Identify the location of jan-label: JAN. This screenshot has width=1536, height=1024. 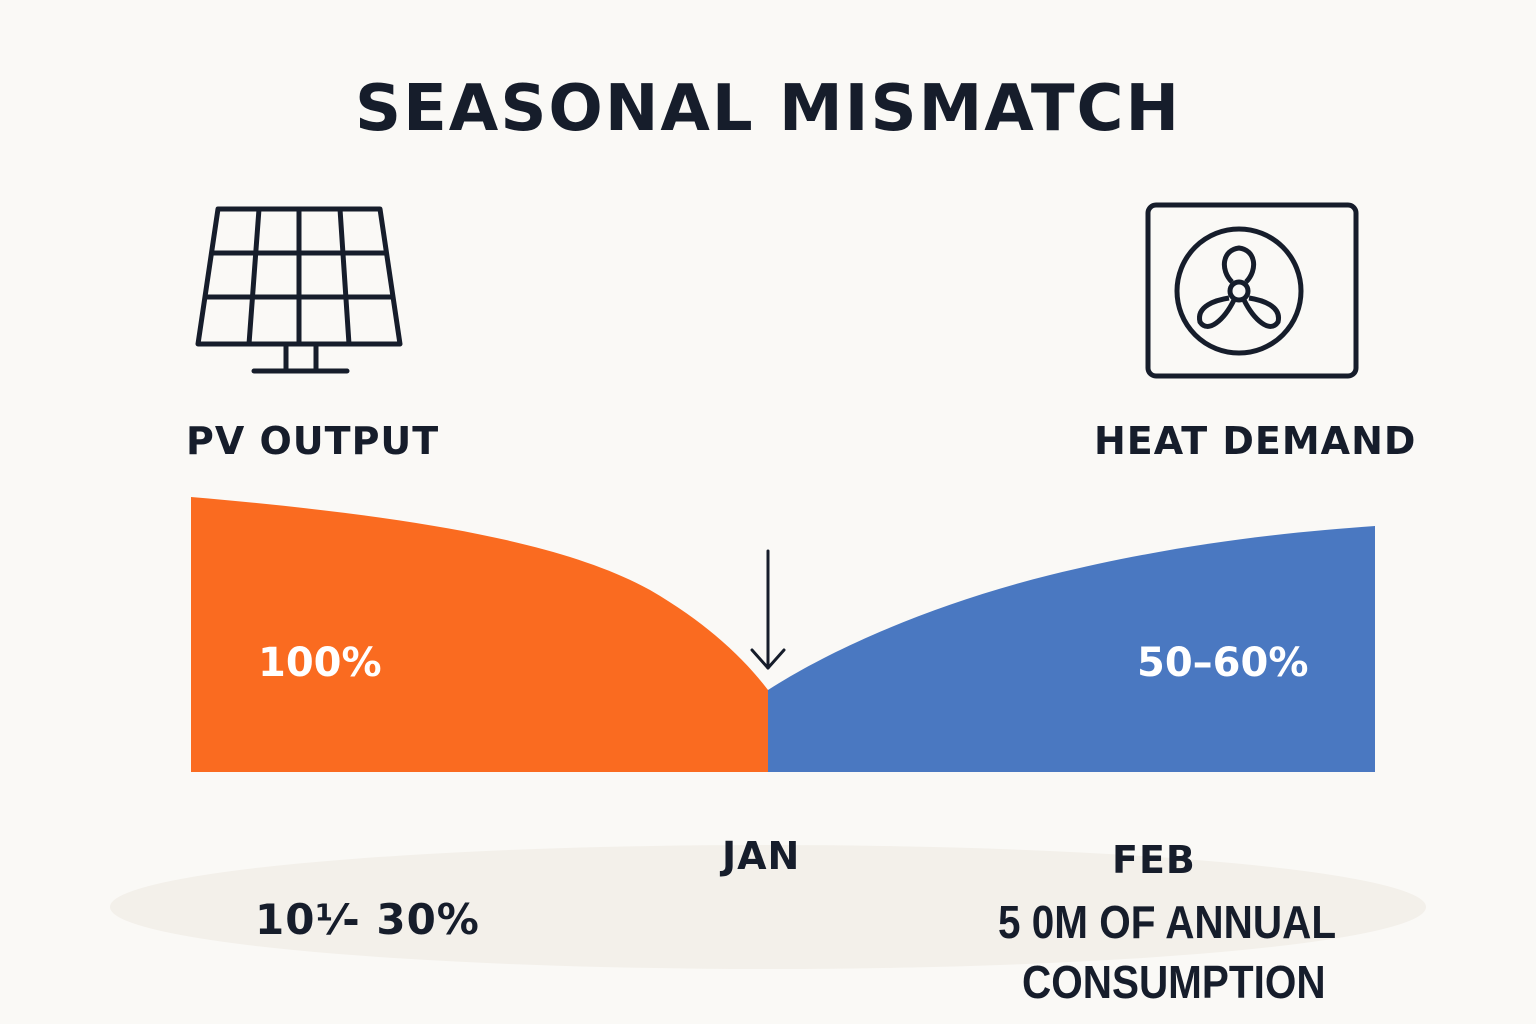
(761, 856).